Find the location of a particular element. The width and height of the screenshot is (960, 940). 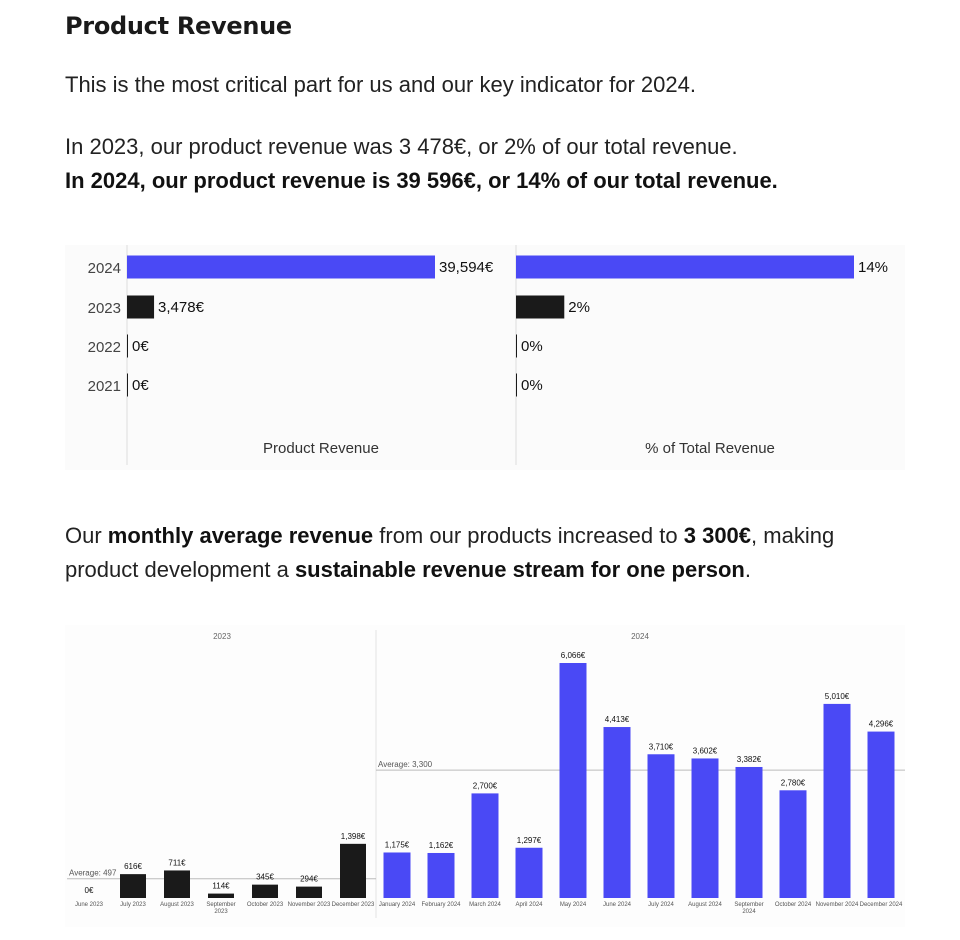

monthly-bold-1: monthly average revenue is located at coordinates (240, 535).